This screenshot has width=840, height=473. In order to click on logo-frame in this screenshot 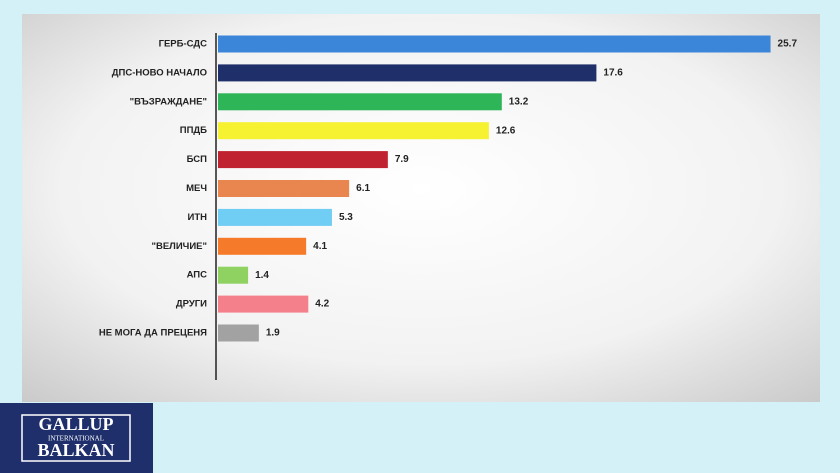, I will do `click(76, 438)`.